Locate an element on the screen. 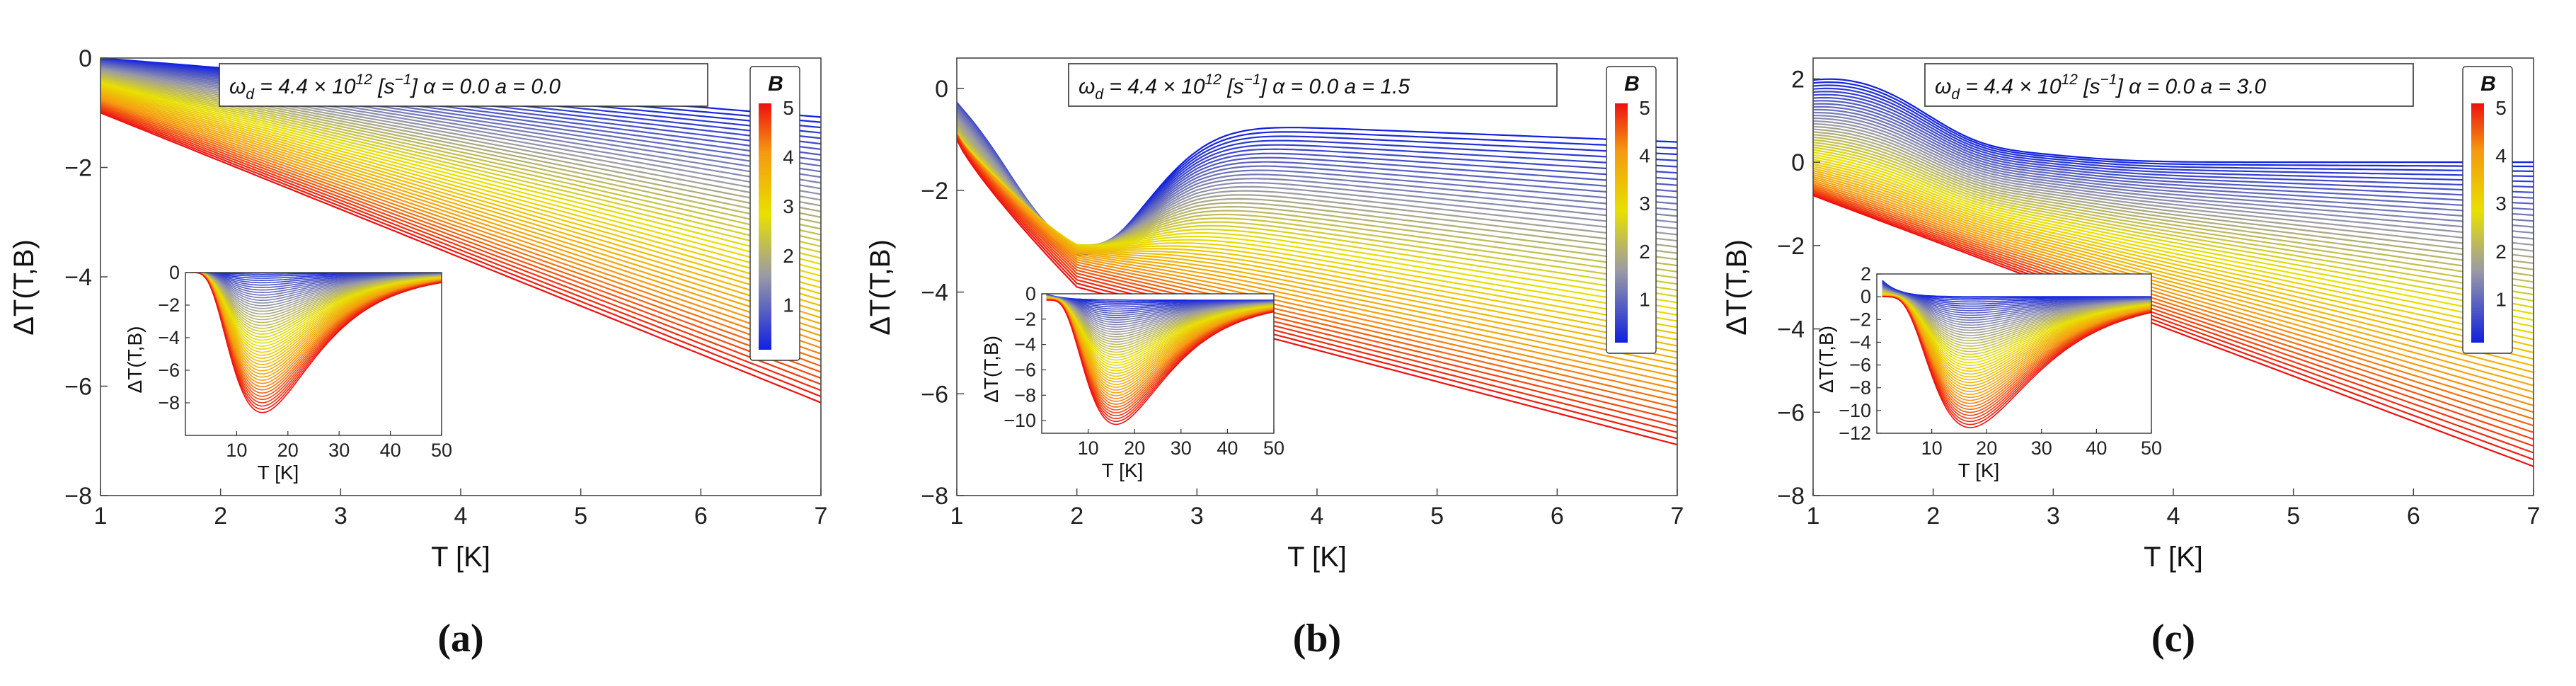 The height and width of the screenshot is (686, 2576). panel-label: (a) is located at coordinates (460, 639).